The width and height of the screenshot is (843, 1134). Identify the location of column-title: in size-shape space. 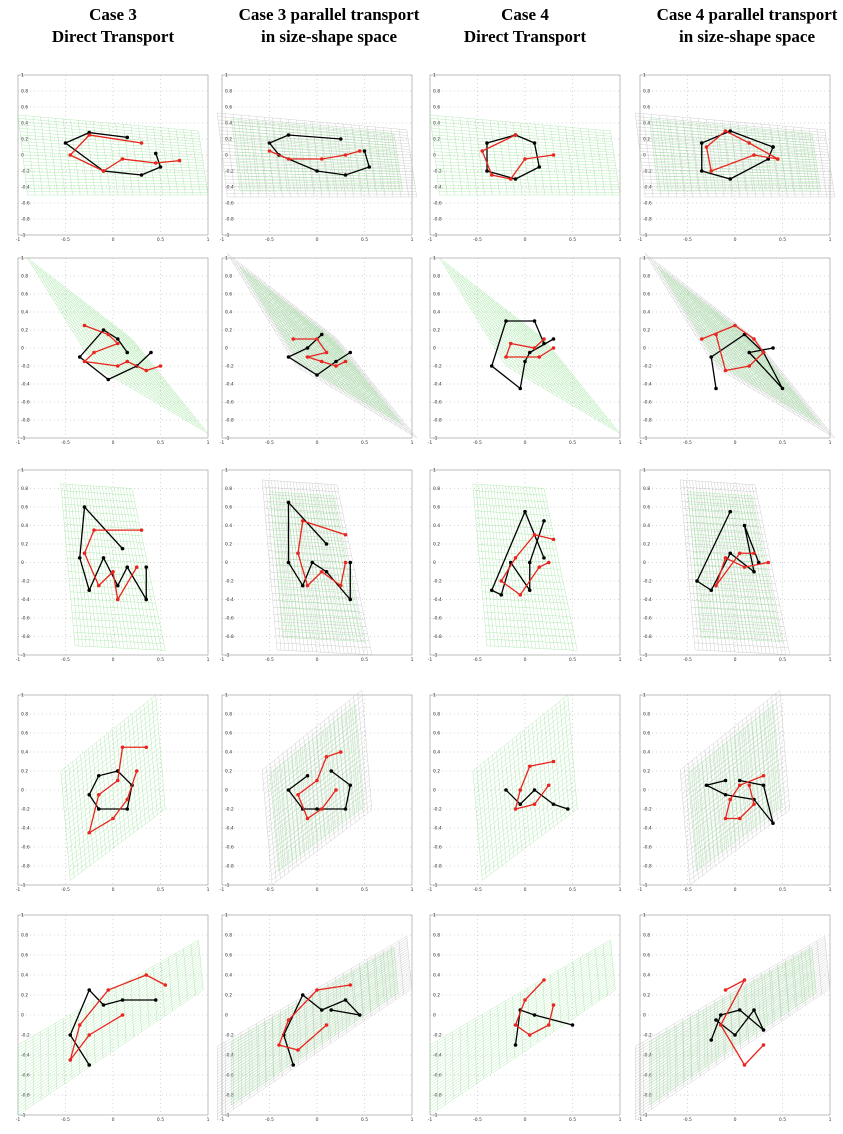
(329, 36).